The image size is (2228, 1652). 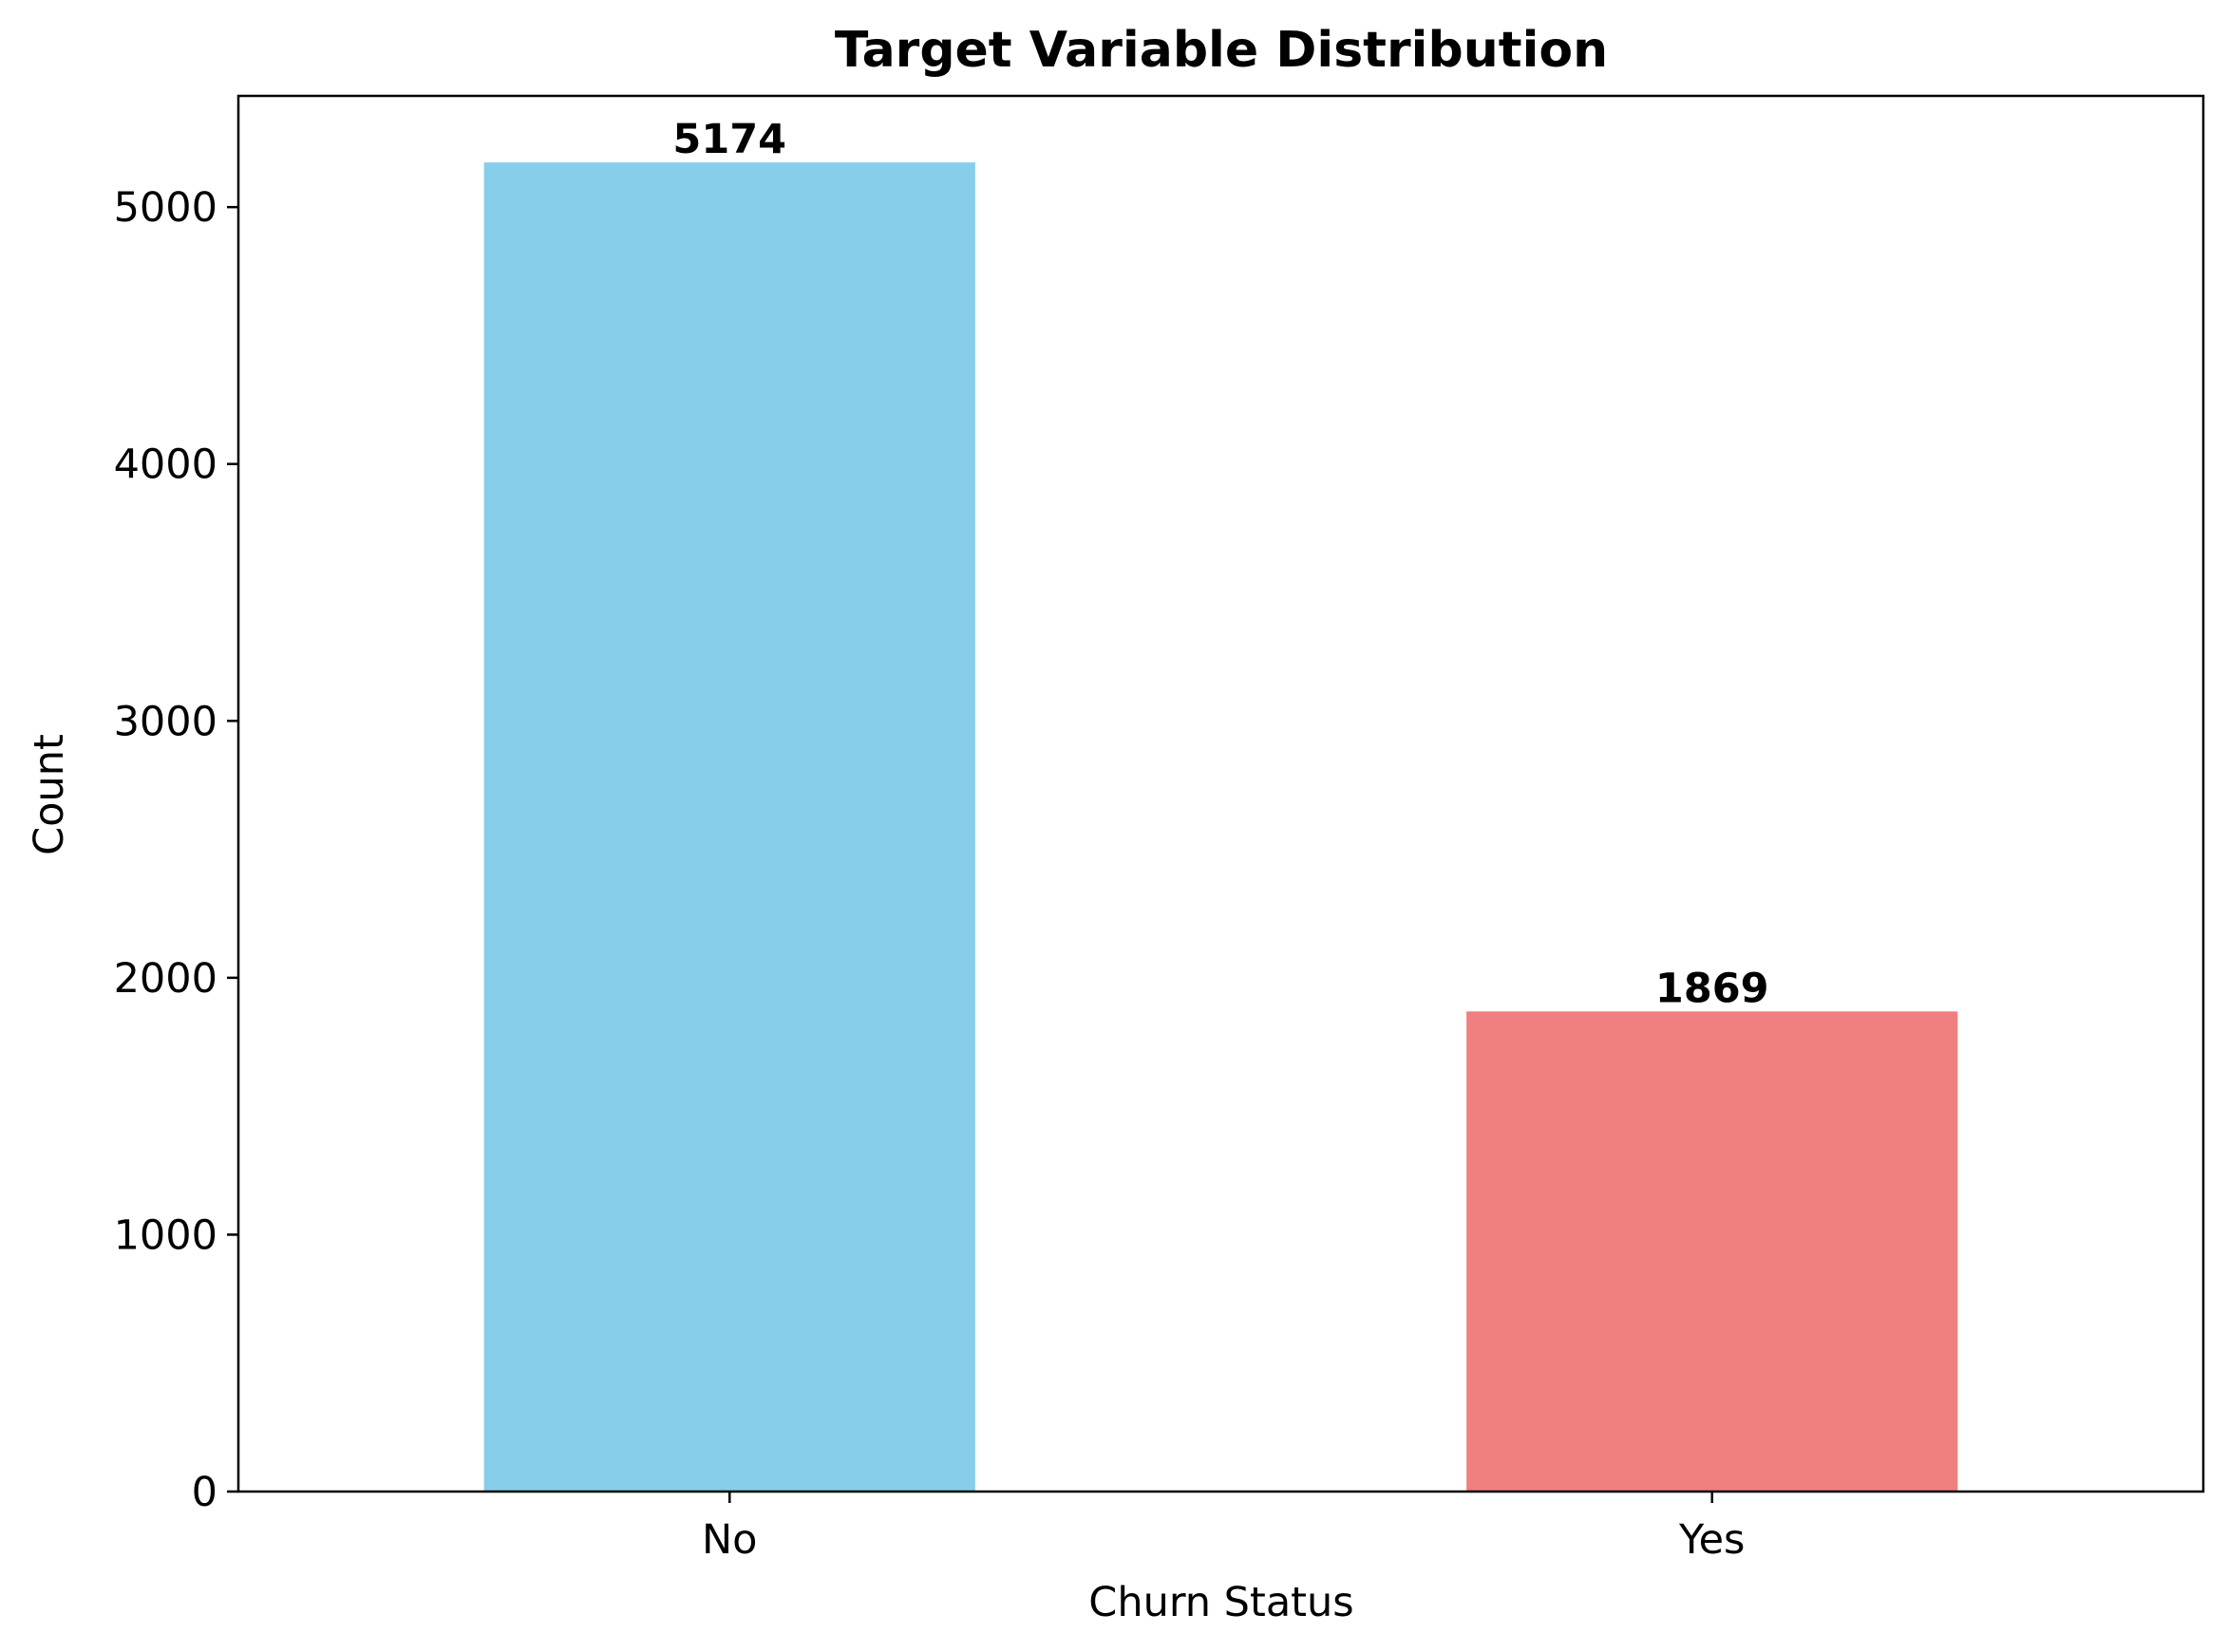 What do you see at coordinates (1711, 1540) in the screenshot?
I see `x-tick-label: Yes` at bounding box center [1711, 1540].